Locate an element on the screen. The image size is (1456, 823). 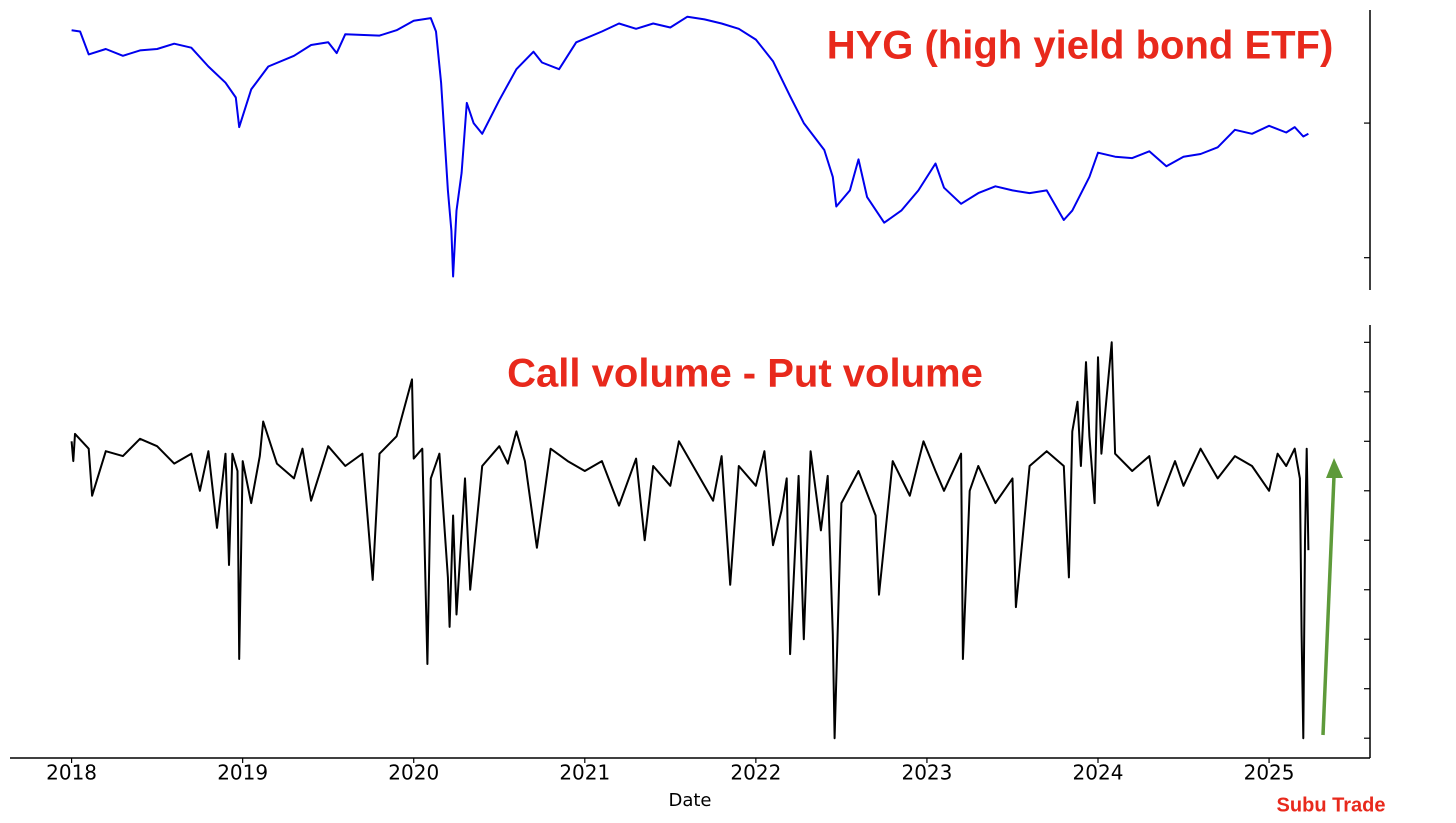
x-tick-label: 2023 is located at coordinates (926, 773).